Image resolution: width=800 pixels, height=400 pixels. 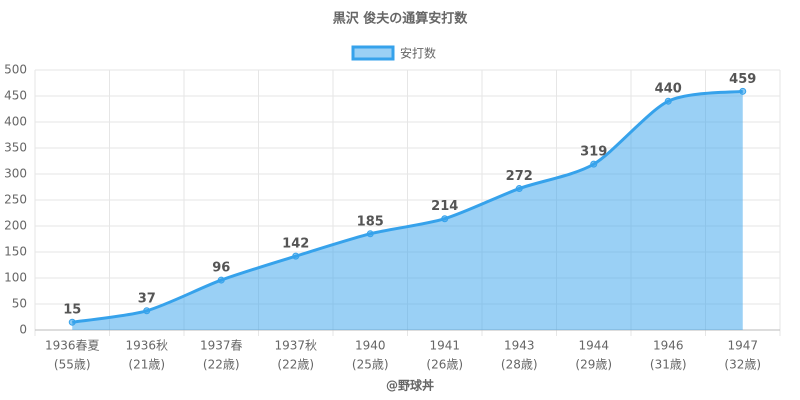 What do you see at coordinates (15, 174) in the screenshot?
I see `y-tick-label: 300` at bounding box center [15, 174].